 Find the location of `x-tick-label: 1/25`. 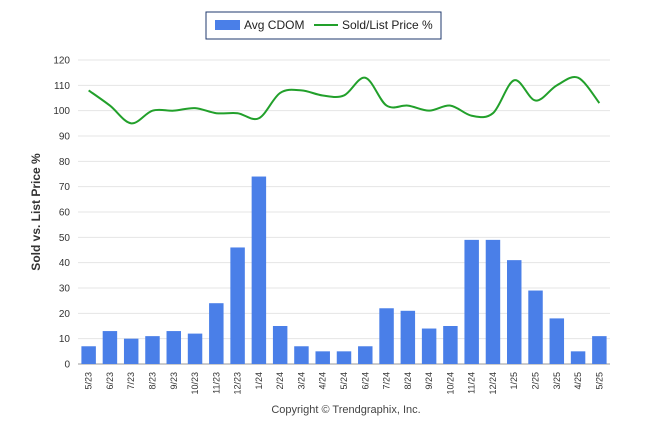

x-tick-label: 1/25 is located at coordinates (514, 381).